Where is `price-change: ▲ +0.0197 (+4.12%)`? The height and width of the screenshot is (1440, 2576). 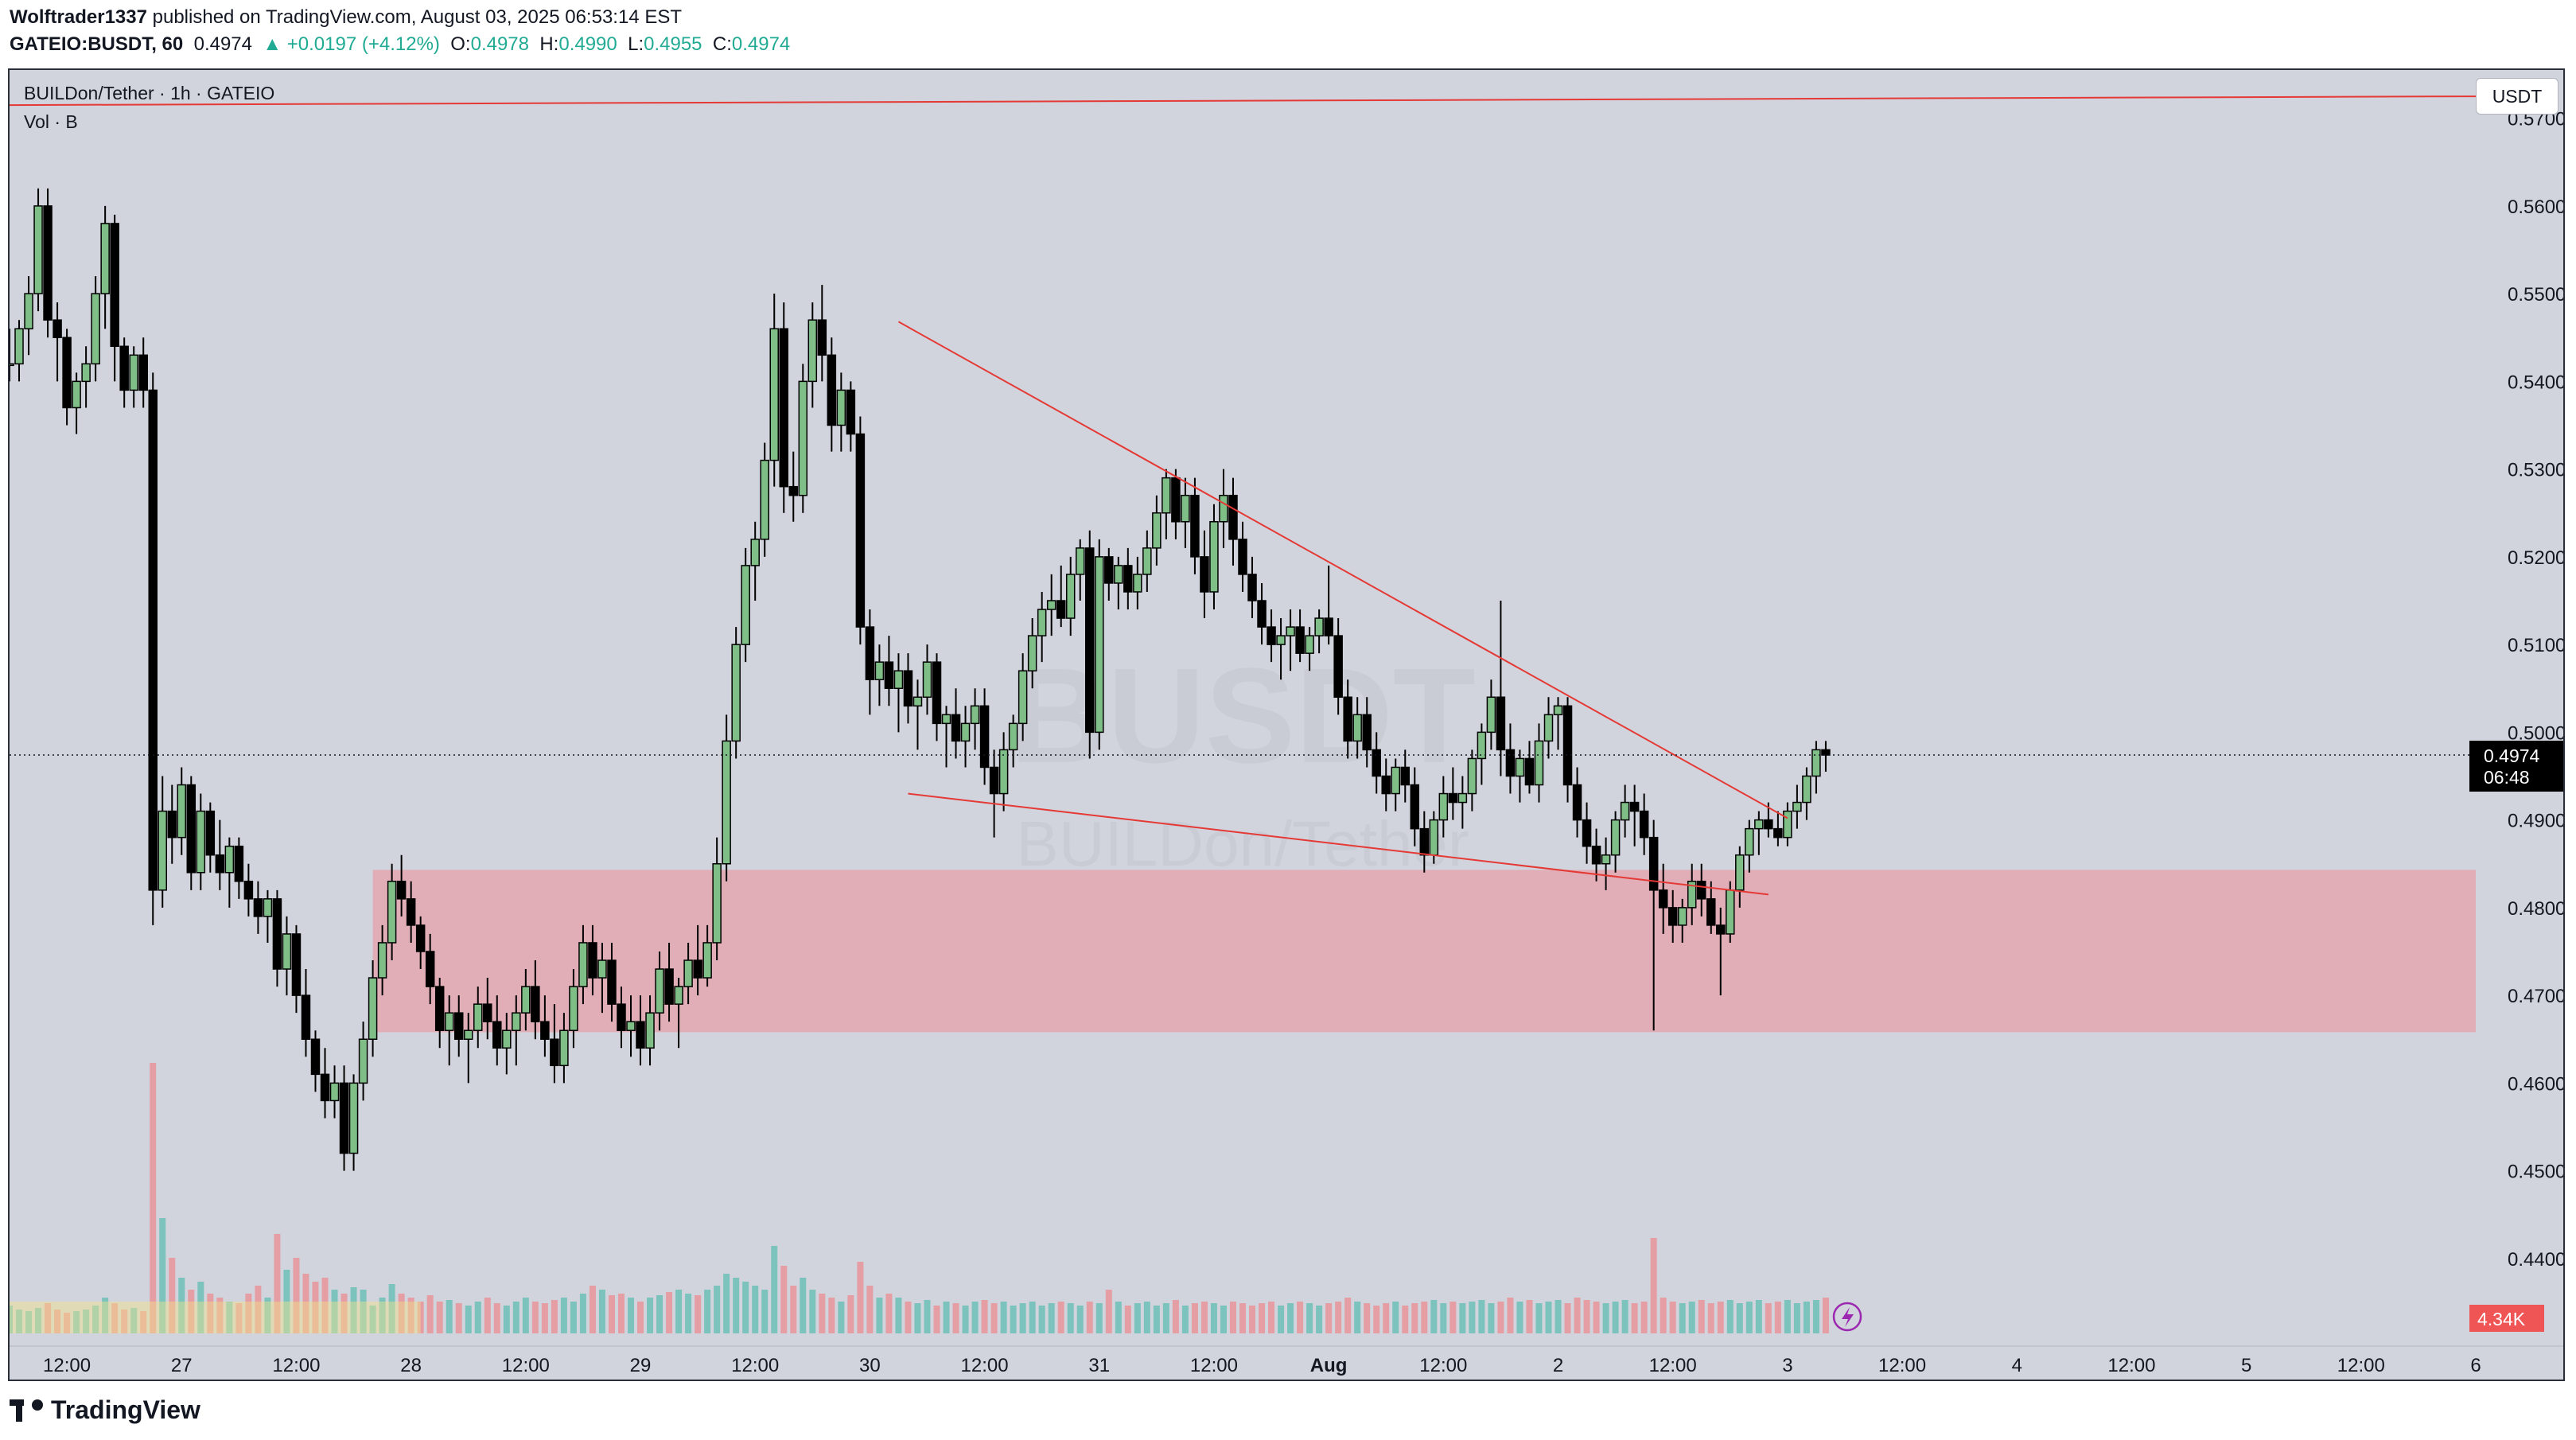
price-change: ▲ +0.0197 (+4.12%) is located at coordinates (352, 44).